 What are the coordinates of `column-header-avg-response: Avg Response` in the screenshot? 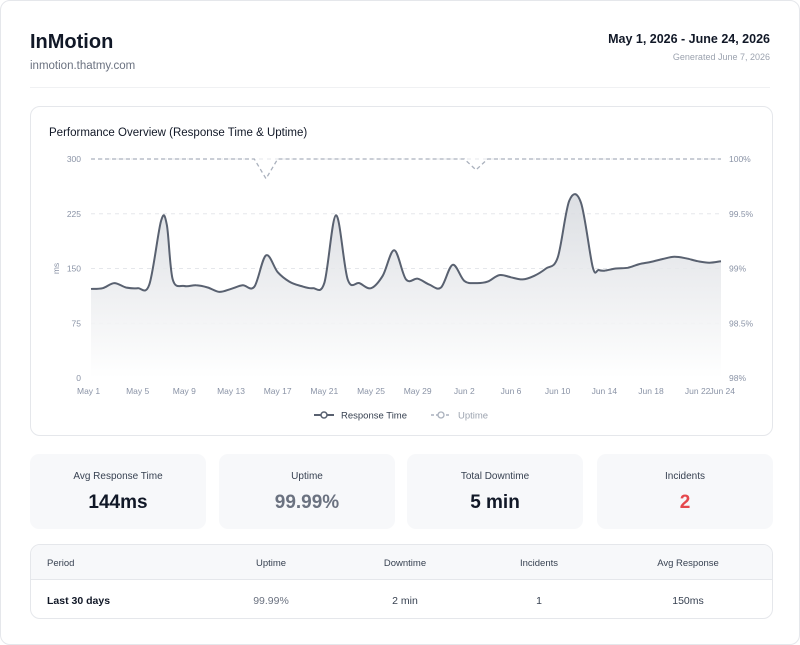 It's located at (688, 563).